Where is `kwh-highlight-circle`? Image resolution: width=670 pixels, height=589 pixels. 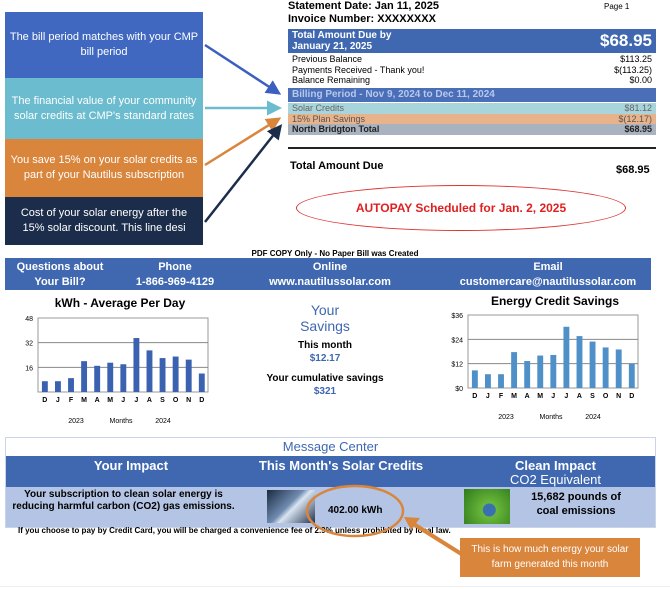 kwh-highlight-circle is located at coordinates (355, 511).